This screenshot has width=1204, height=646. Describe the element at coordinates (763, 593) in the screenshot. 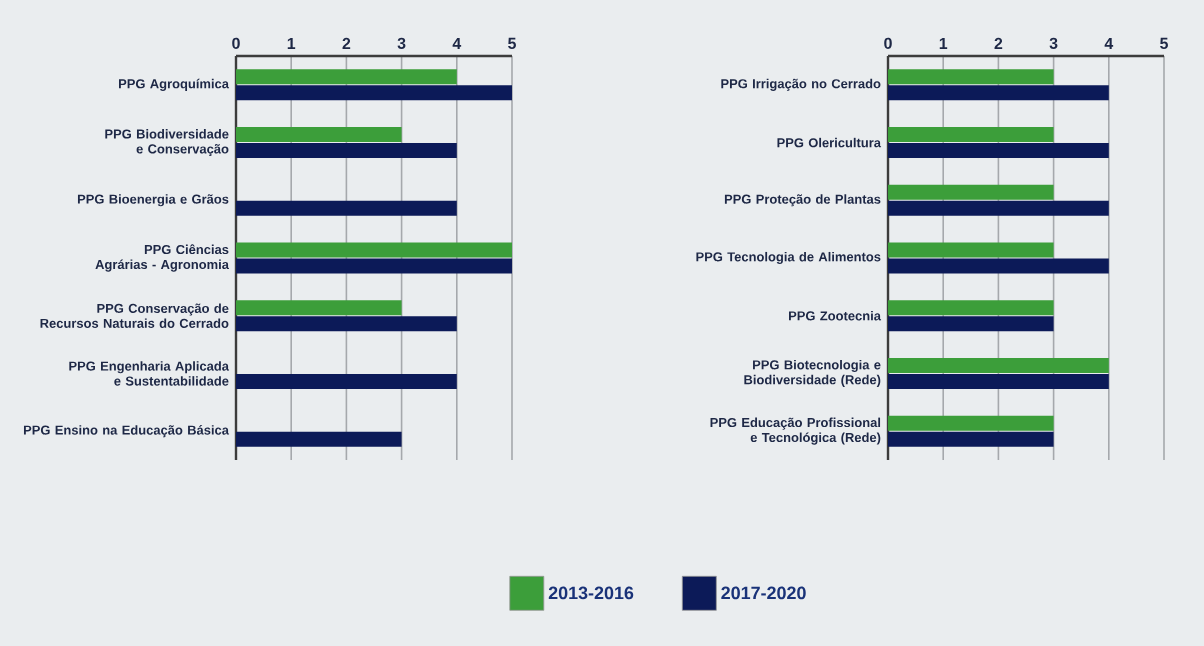

I see `legend-label: 2017-2020` at that location.